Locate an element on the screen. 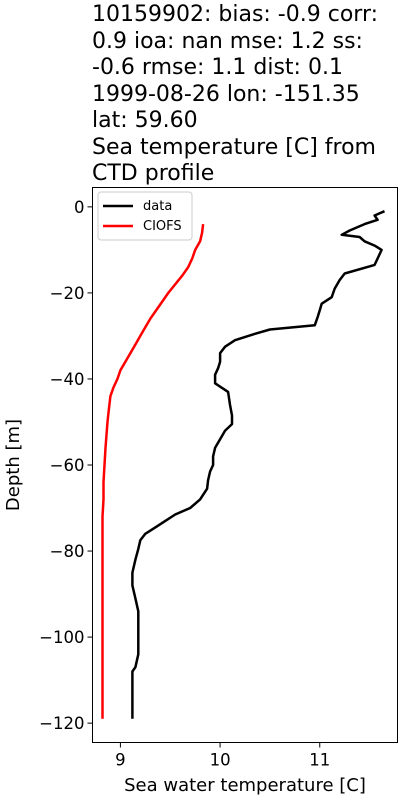  x-tick-label: 11 is located at coordinates (319, 760).